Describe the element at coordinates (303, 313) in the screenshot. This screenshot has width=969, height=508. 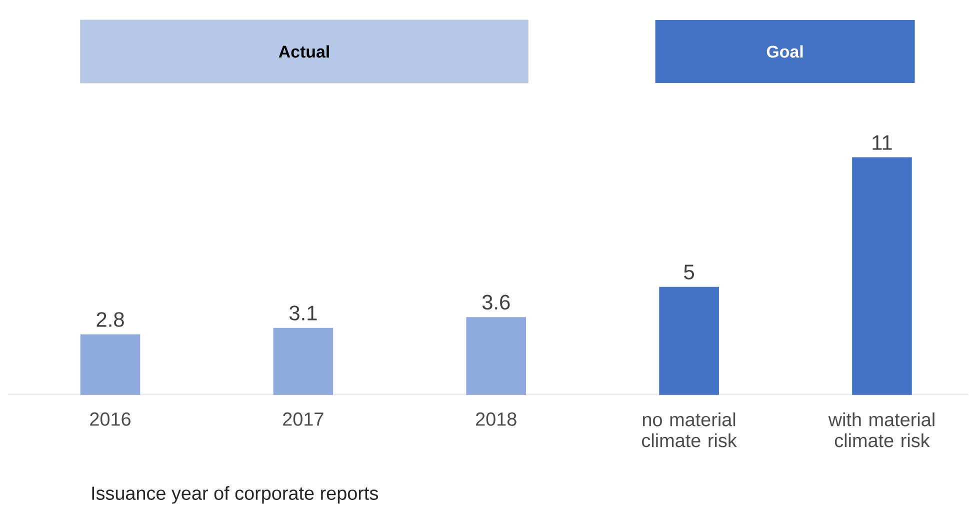
I see `data-label: 3.1` at that location.